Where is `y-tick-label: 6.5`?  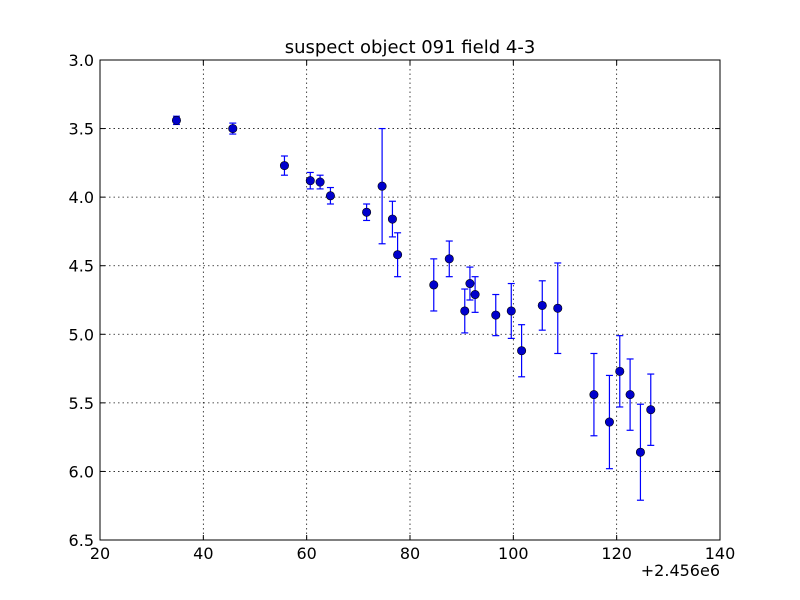 y-tick-label: 6.5 is located at coordinates (81, 540).